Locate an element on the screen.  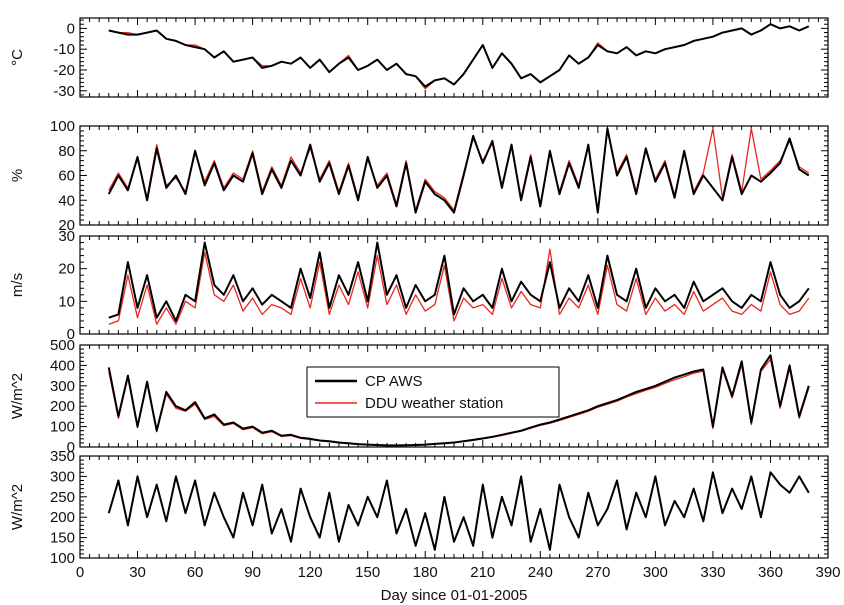
y-axis-label: % is located at coordinates (17, 175).